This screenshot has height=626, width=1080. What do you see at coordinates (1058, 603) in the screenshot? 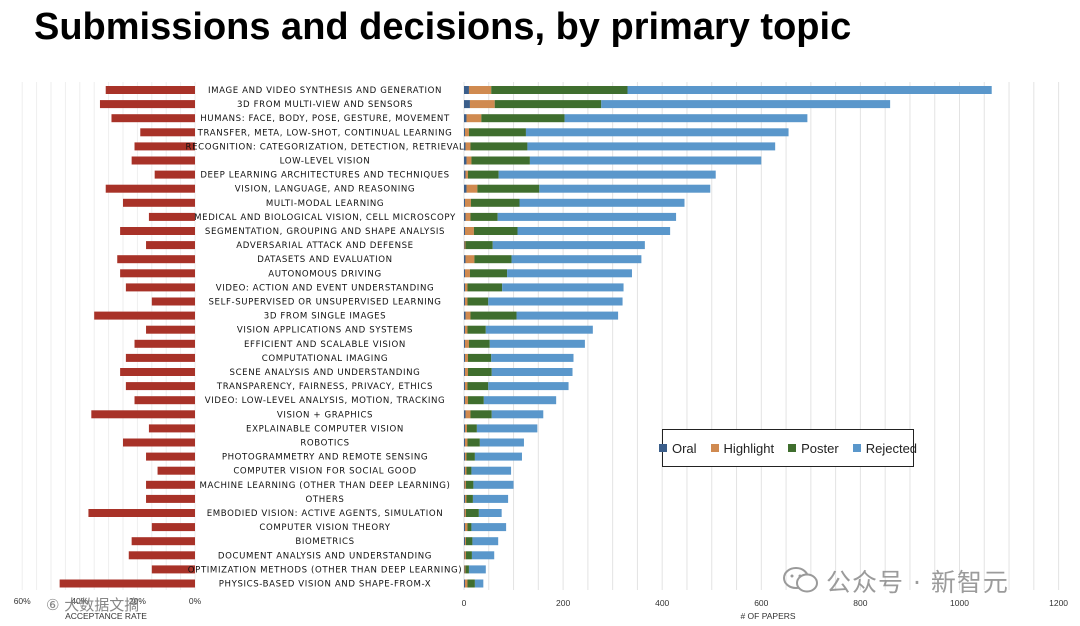
I see `x-tick-label: 1200` at bounding box center [1058, 603].